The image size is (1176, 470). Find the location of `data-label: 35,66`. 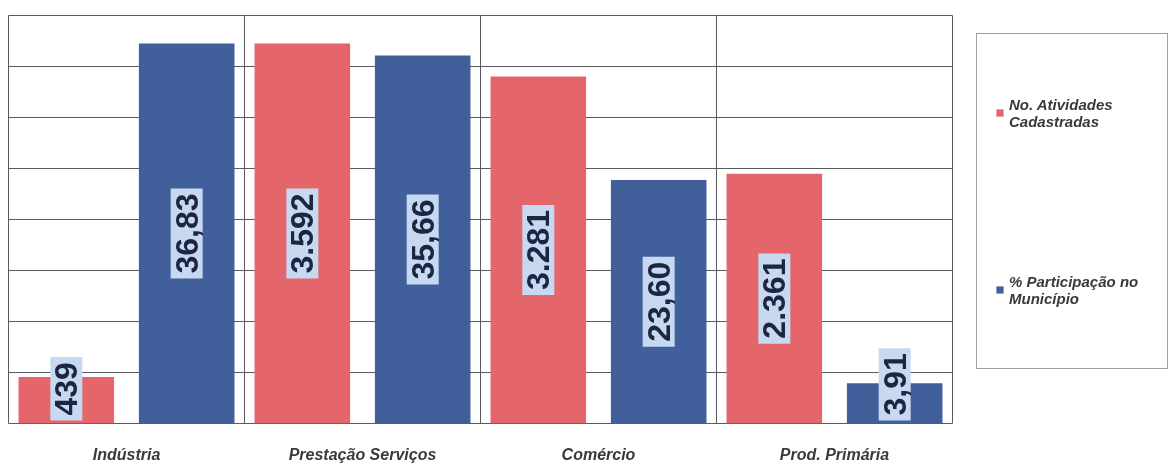

data-label: 35,66 is located at coordinates (422, 239).